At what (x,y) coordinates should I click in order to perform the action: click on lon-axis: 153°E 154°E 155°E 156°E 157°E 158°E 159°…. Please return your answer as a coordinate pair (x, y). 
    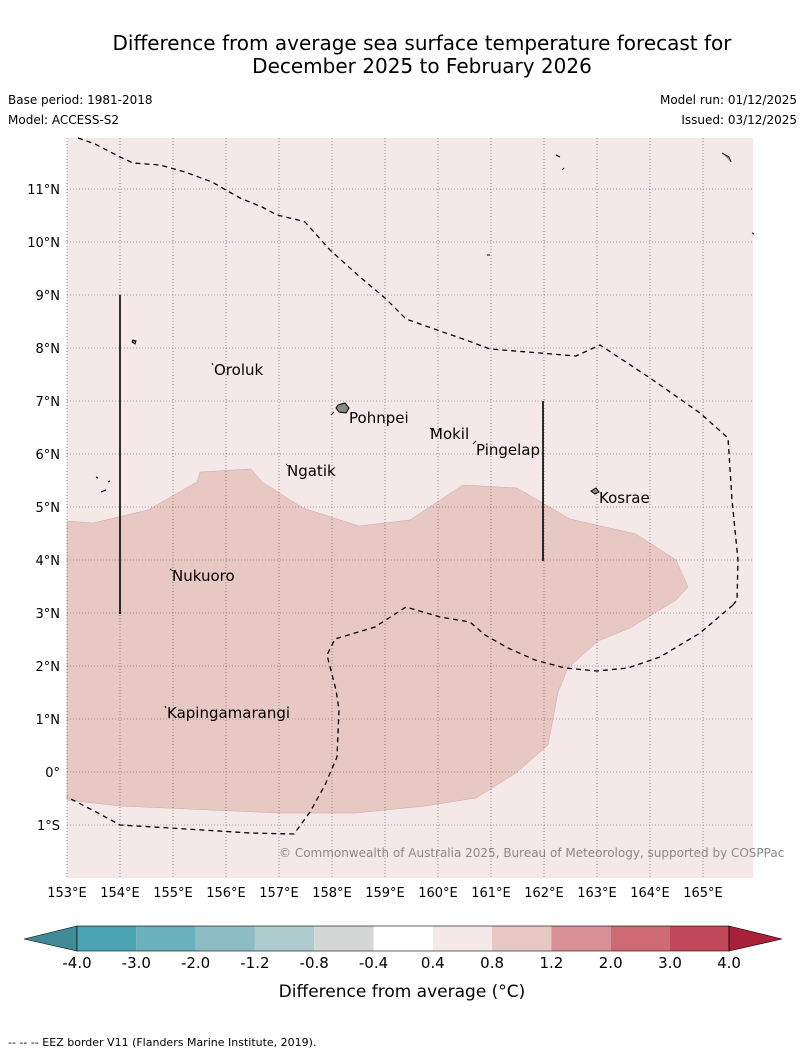
    Looking at the image, I should click on (385, 893).